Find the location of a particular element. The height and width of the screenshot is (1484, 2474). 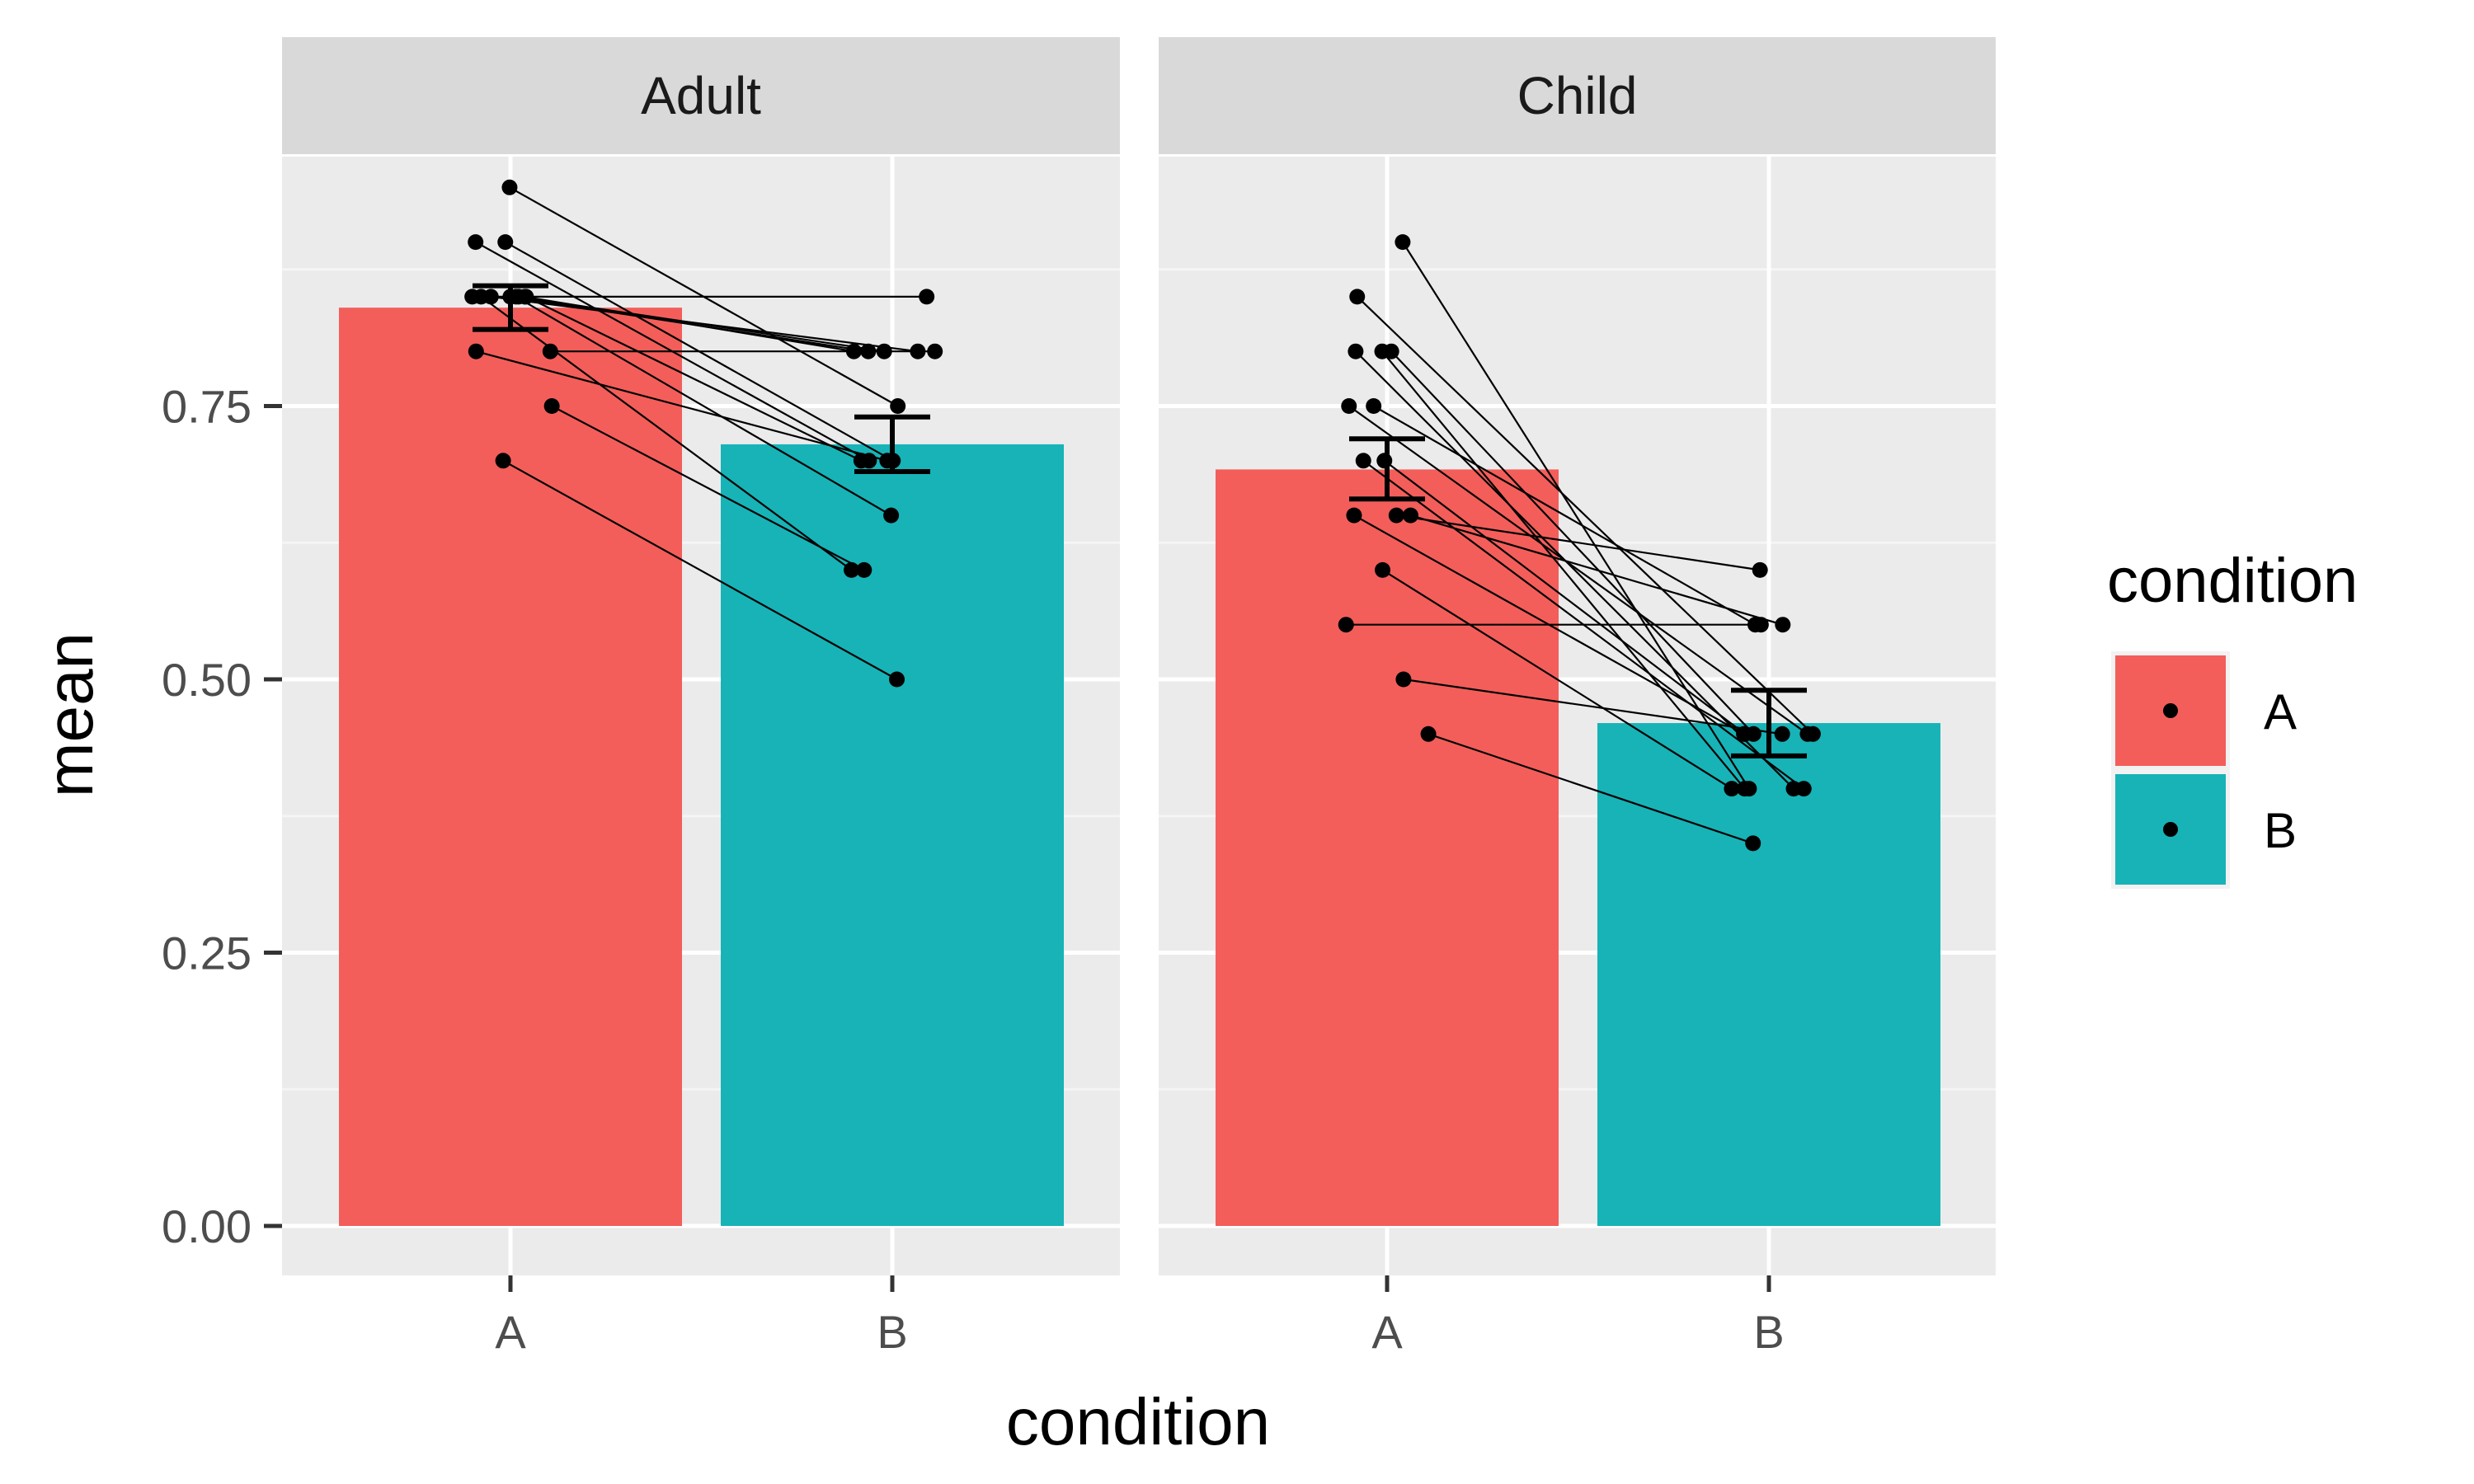

facet-label: Child is located at coordinates (1577, 95).